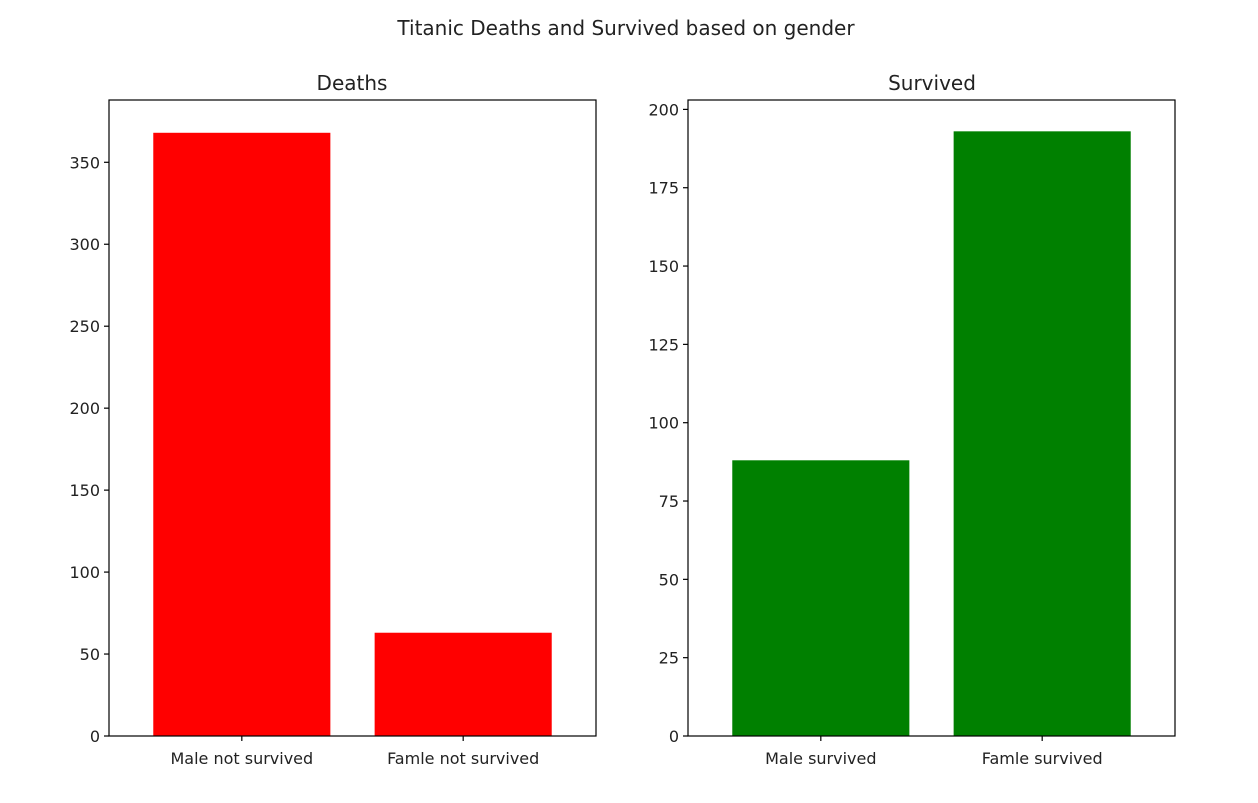 The height and width of the screenshot is (803, 1258). I want to click on deaths-y-tick-label-7: 350, so click(84, 162).